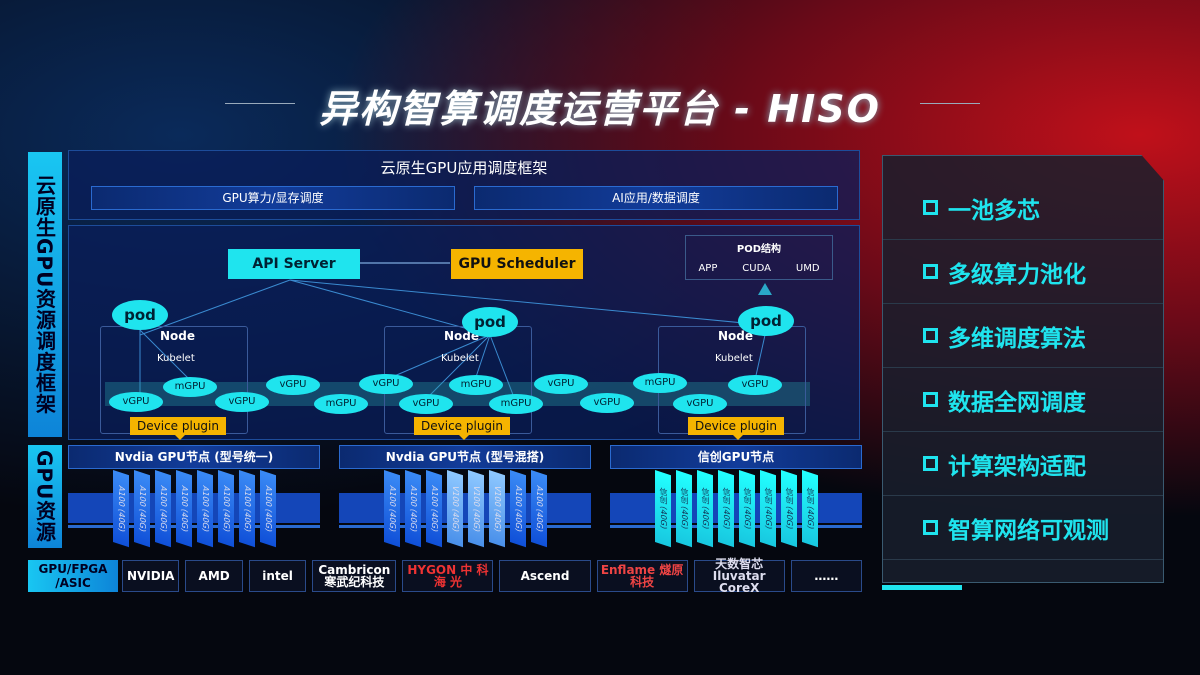  I want to click on feature-label: 计算架构适配, so click(1017, 466).